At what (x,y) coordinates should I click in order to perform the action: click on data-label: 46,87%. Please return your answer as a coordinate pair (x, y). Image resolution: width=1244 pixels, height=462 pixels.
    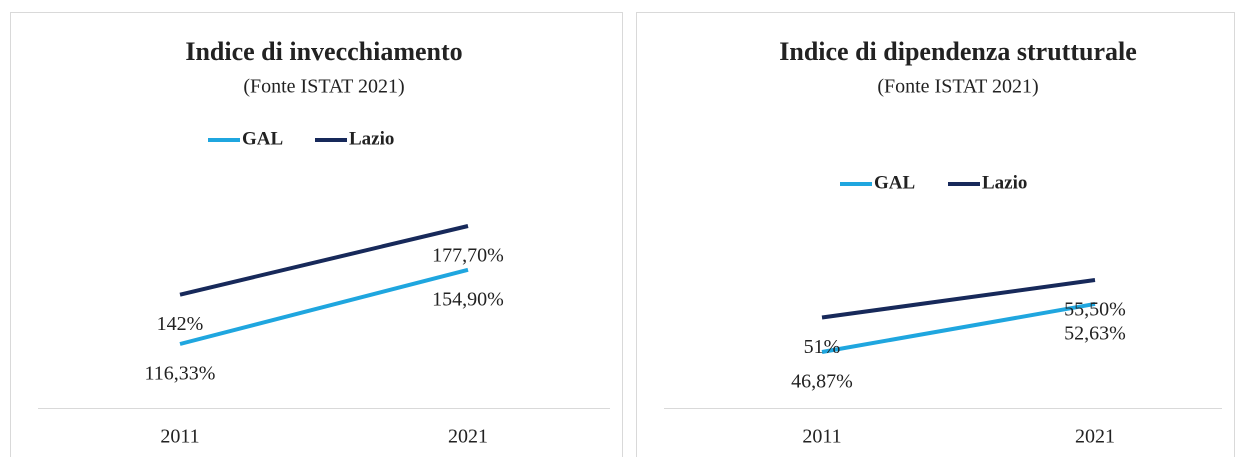
    Looking at the image, I should click on (822, 382).